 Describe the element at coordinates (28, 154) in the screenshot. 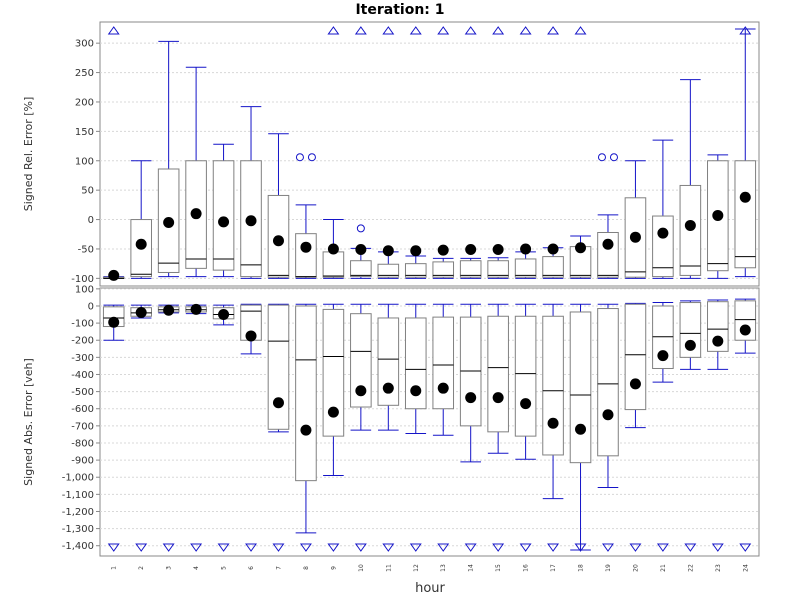

I see `rel-y-axis-label: Signed Rel. Error [%]` at that location.